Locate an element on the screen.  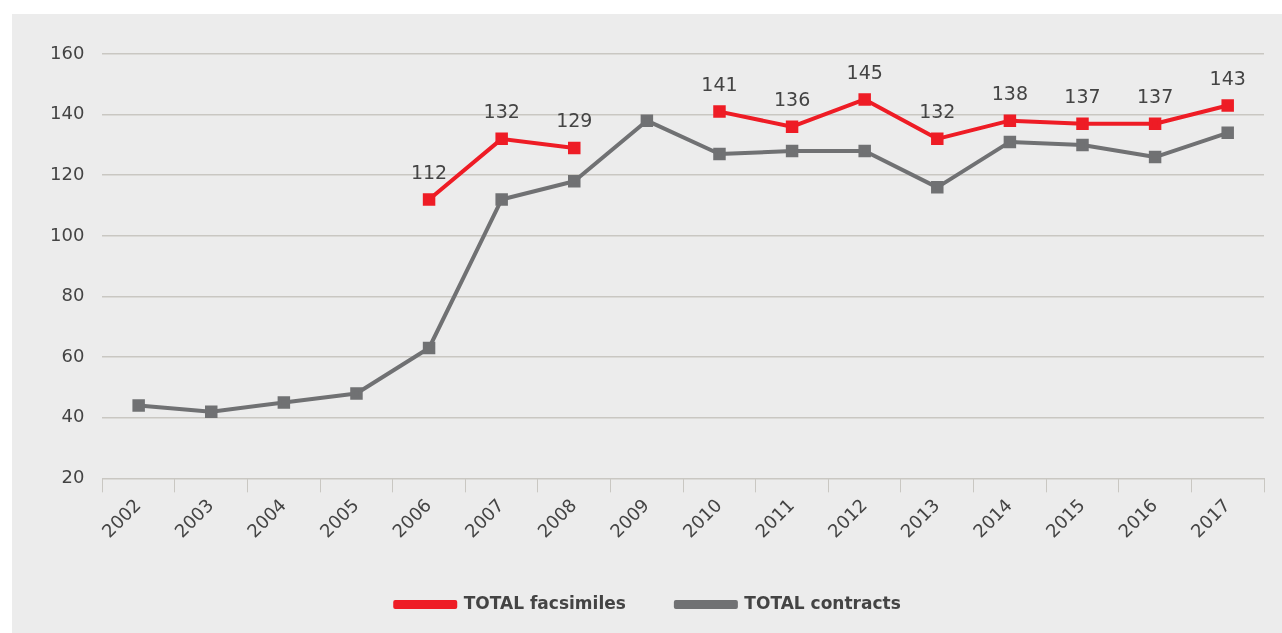
y-tick-label: 160 is located at coordinates (67, 52).